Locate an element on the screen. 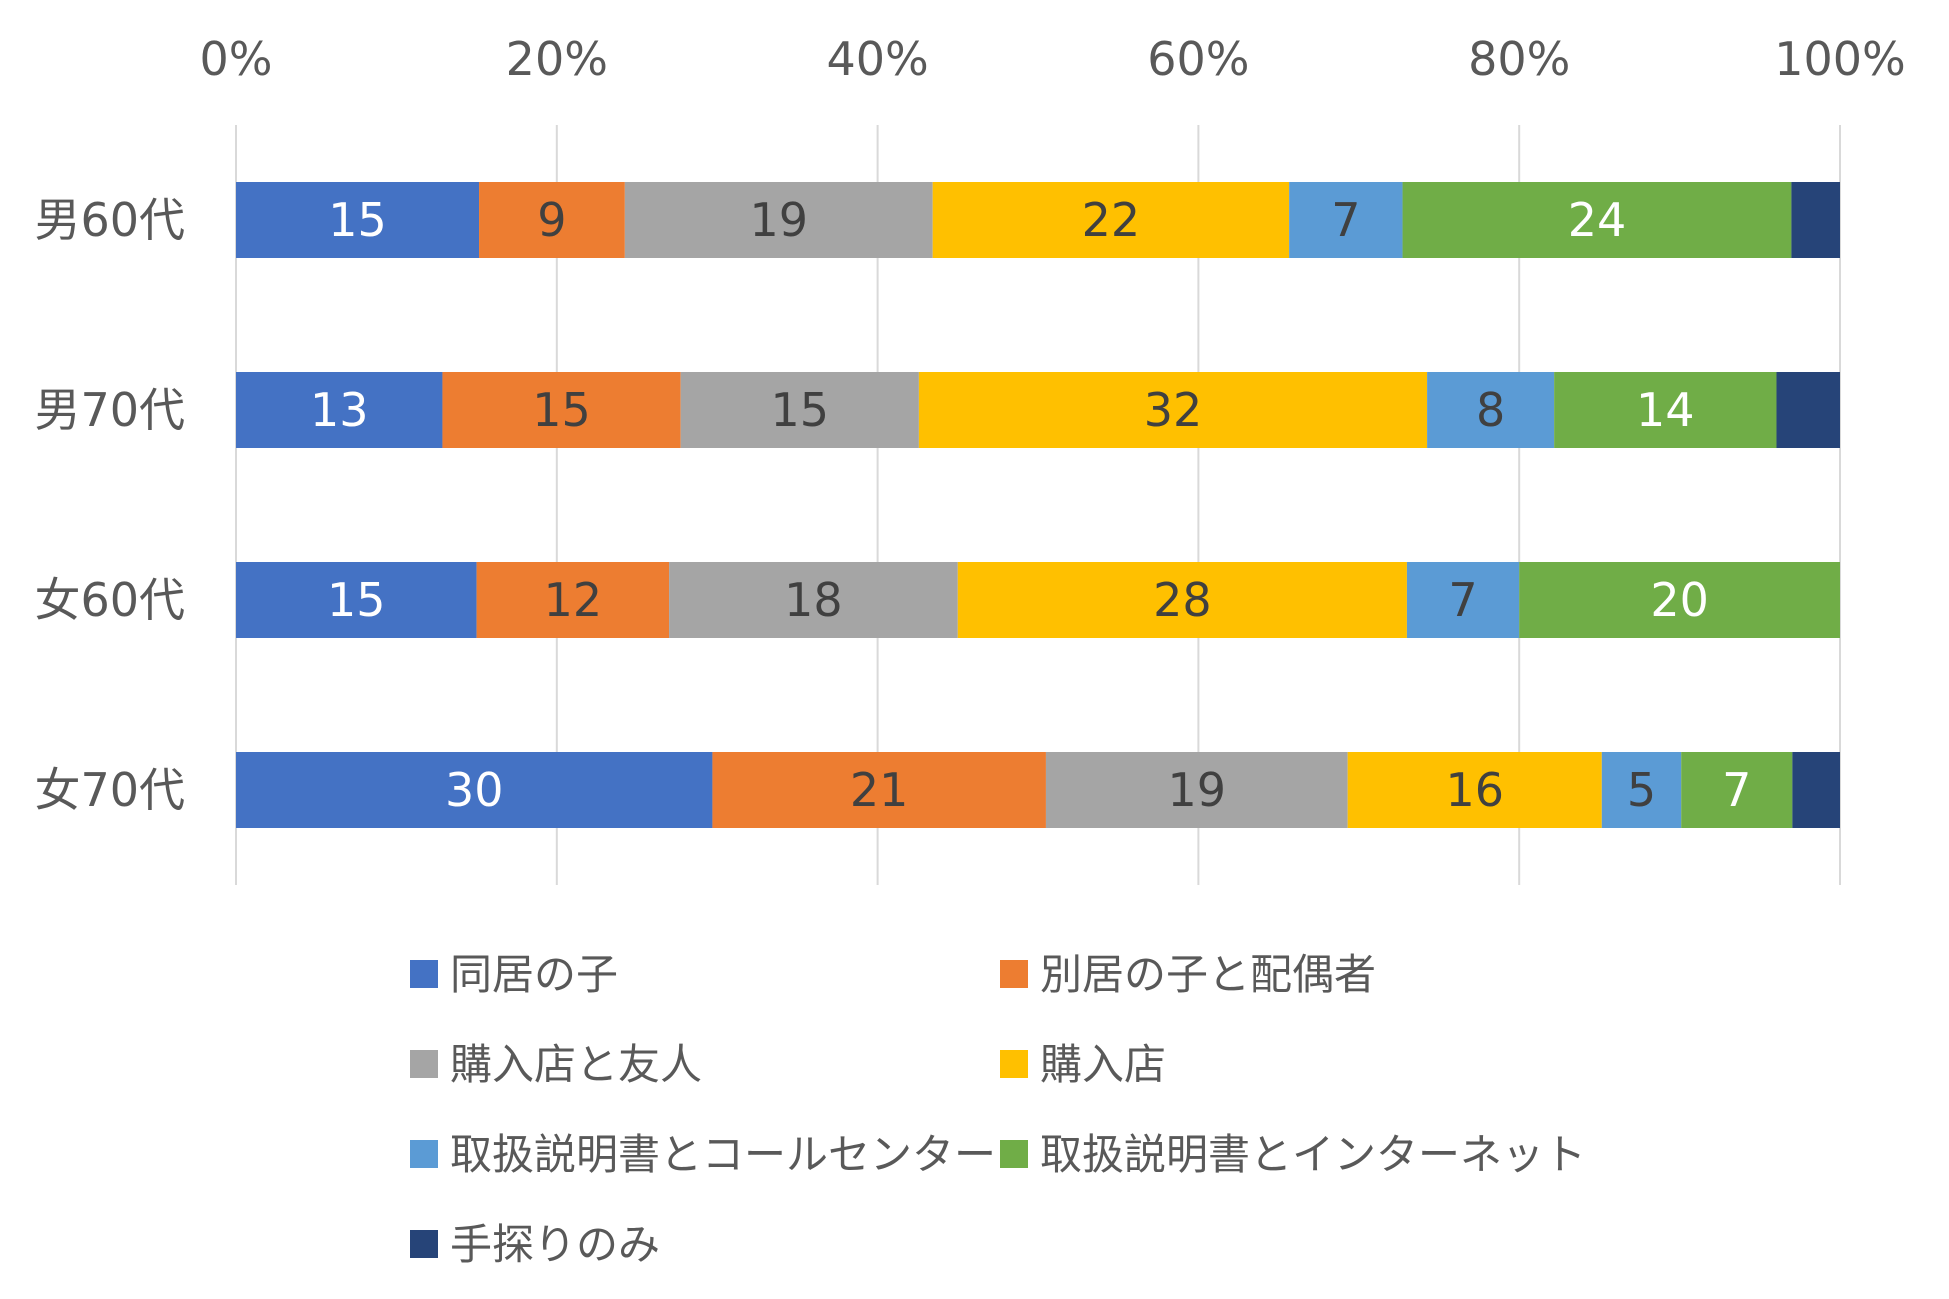 Image resolution: width=1949 pixels, height=1299 pixels. data-label: 16 is located at coordinates (1474, 790).